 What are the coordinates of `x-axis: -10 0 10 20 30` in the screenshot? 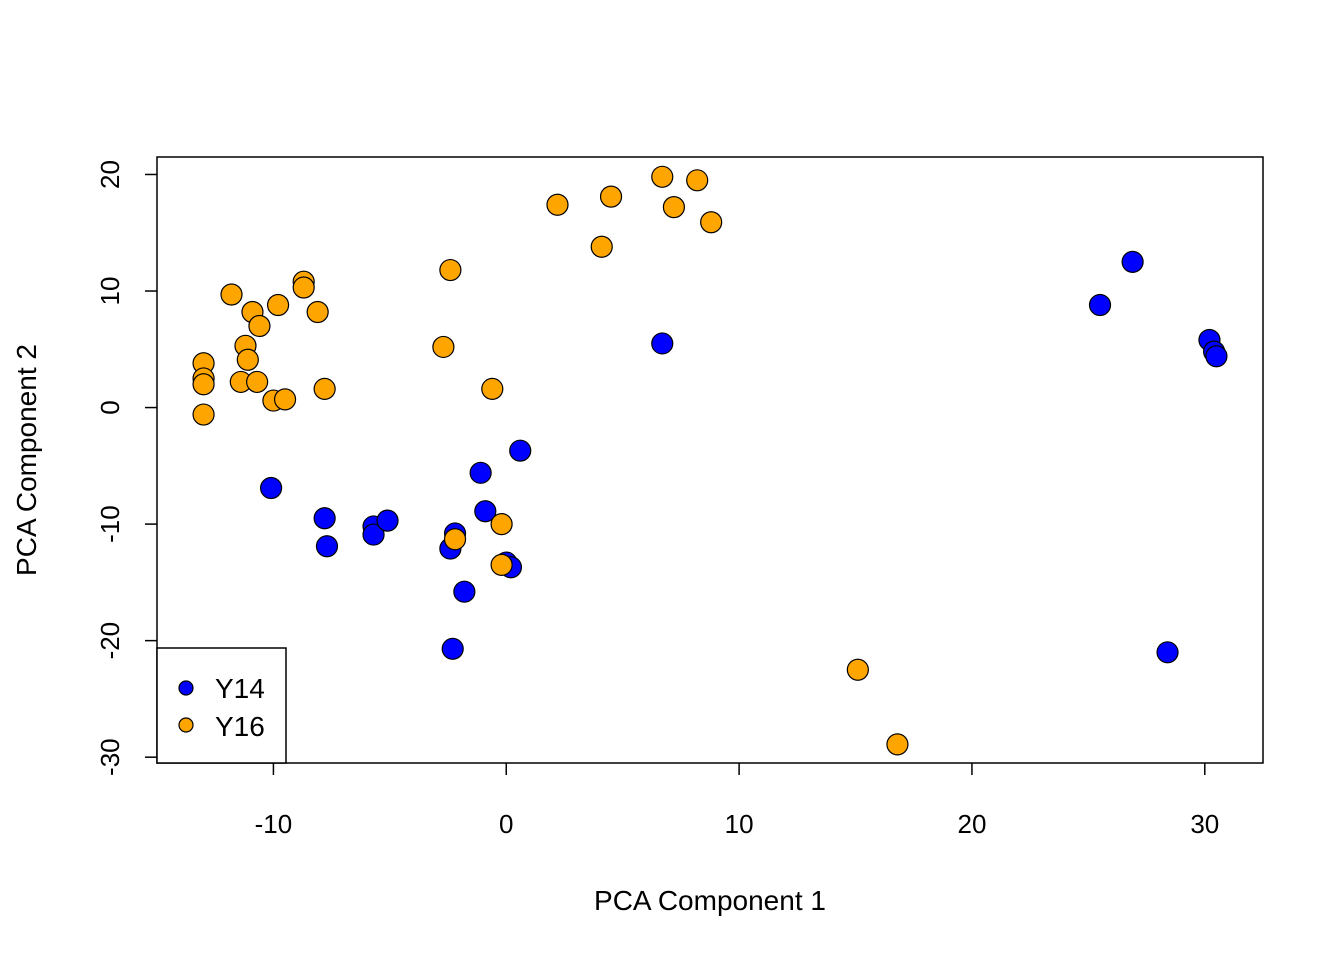 It's located at (737, 801).